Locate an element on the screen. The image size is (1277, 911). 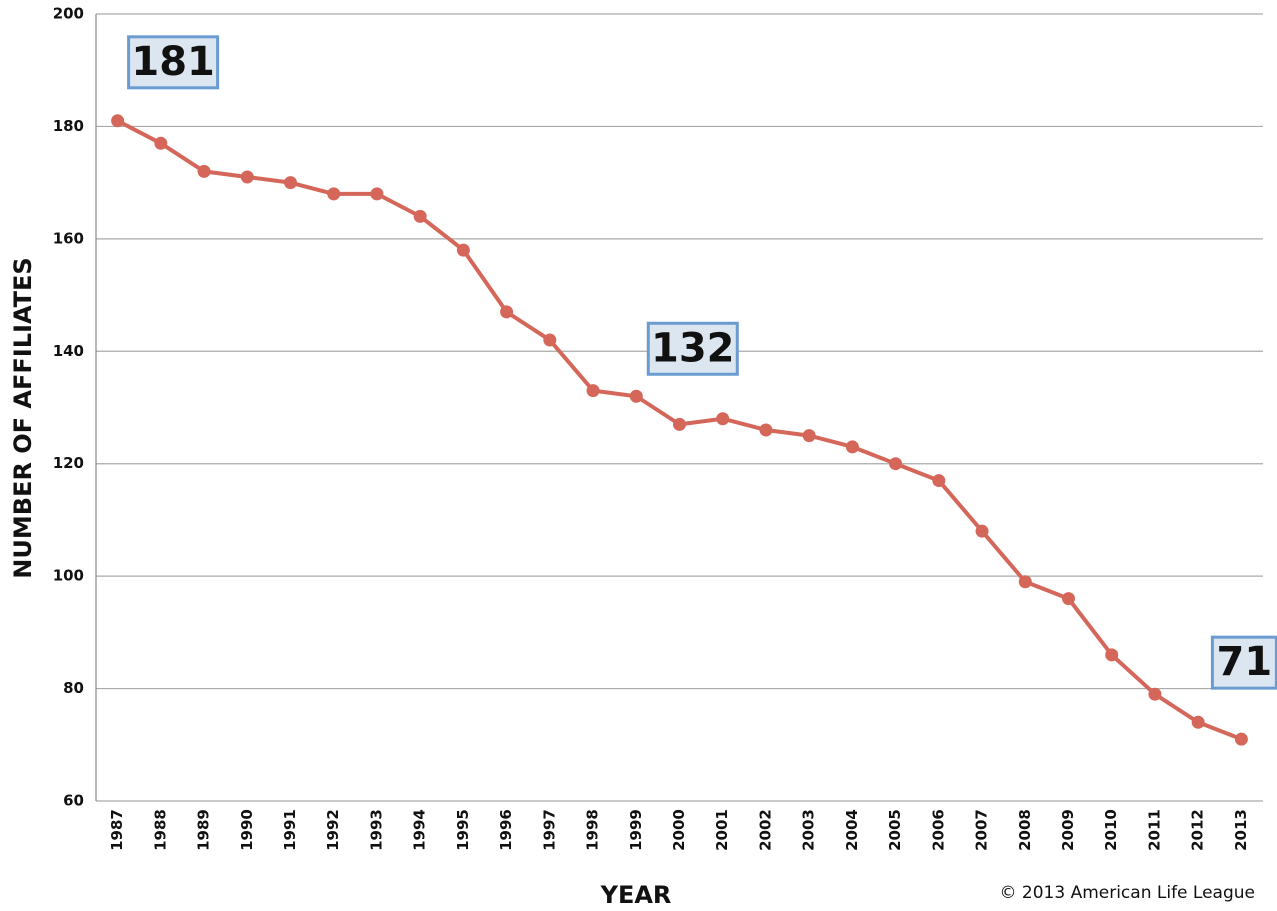
y-tick-label: 80 is located at coordinates (73, 688).